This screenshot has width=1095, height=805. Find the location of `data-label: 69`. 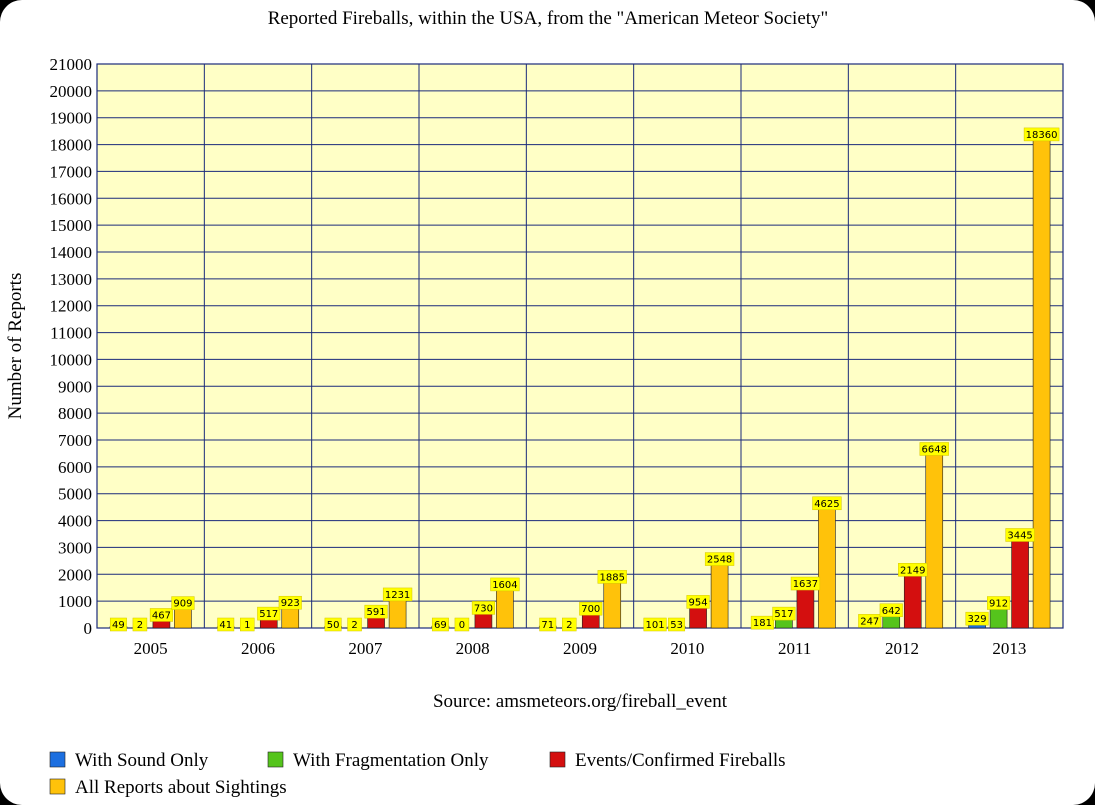

data-label: 69 is located at coordinates (440, 625).